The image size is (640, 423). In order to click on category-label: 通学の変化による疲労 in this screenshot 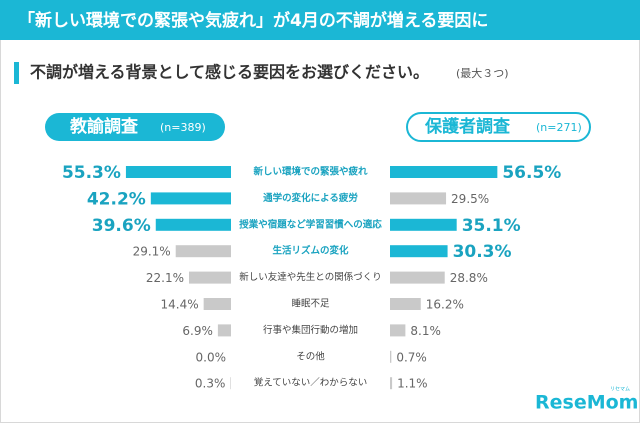, I will do `click(310, 198)`.